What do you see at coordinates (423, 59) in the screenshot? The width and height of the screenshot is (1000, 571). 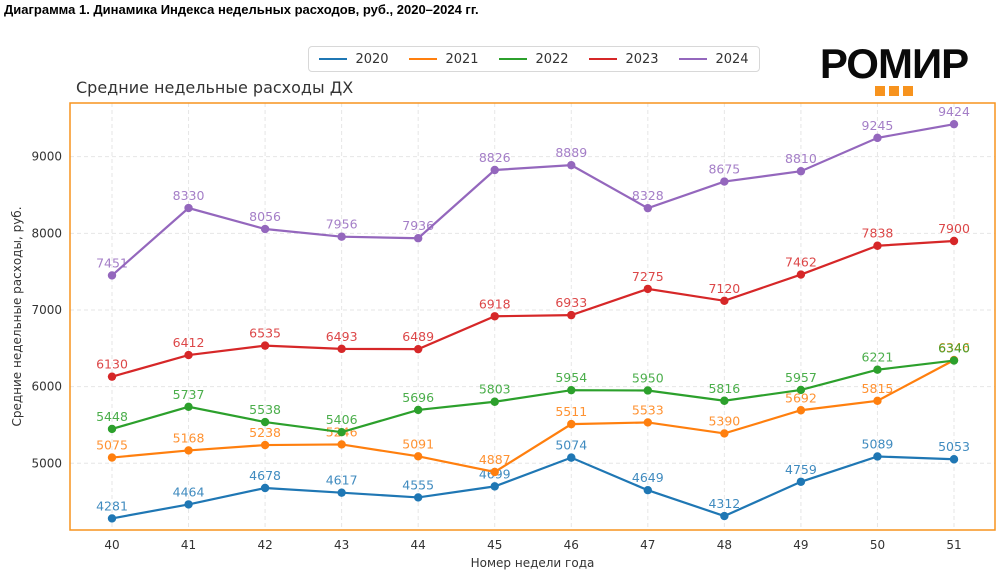 I see `legend-swatch-2021` at bounding box center [423, 59].